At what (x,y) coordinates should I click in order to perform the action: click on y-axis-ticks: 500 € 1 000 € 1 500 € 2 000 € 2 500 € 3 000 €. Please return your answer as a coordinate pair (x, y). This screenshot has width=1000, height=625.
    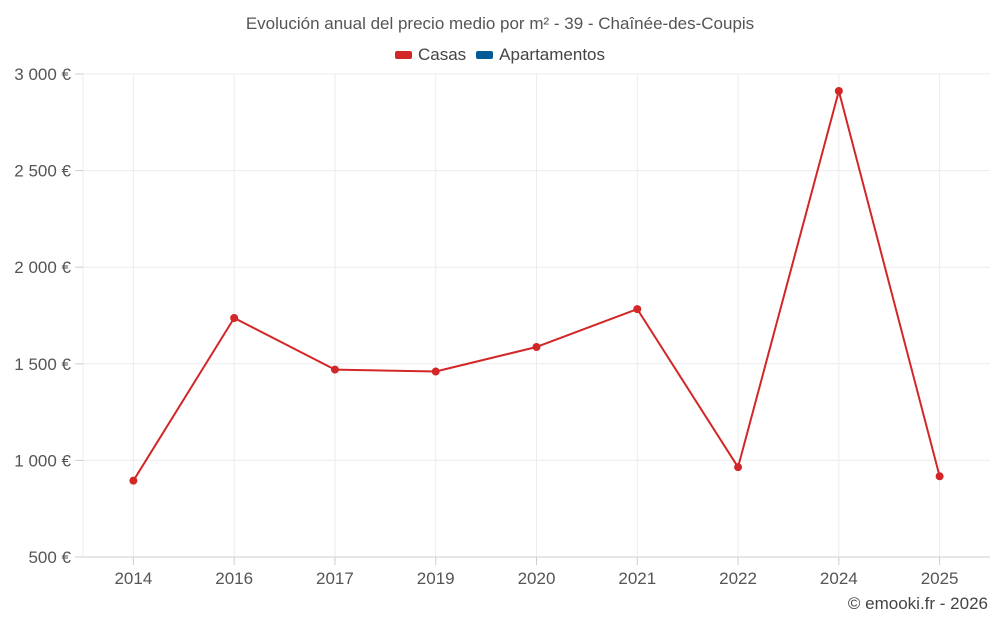
    Looking at the image, I should click on (48, 316).